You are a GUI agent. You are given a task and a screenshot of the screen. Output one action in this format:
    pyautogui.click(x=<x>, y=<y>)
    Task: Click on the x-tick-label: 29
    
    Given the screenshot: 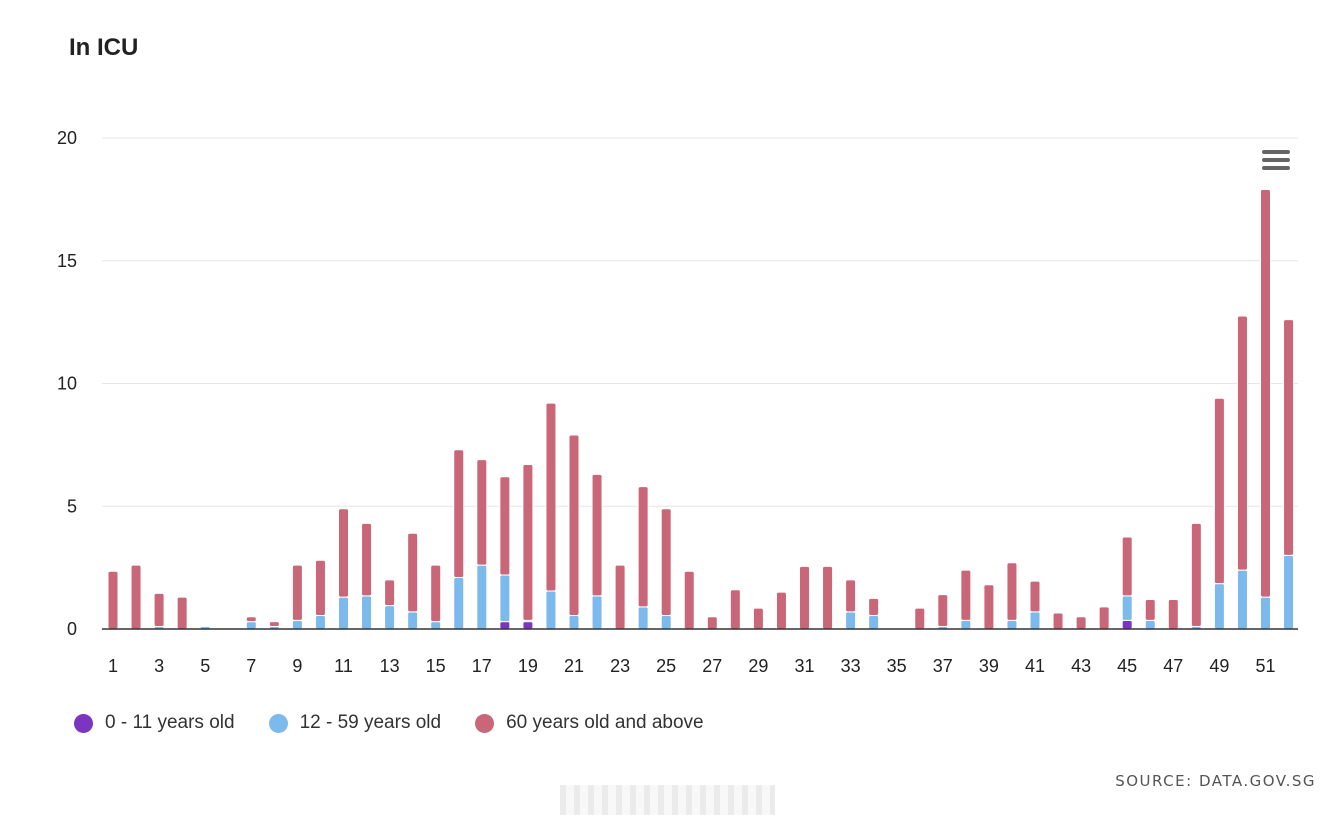 What is the action you would take?
    pyautogui.click(x=758, y=666)
    